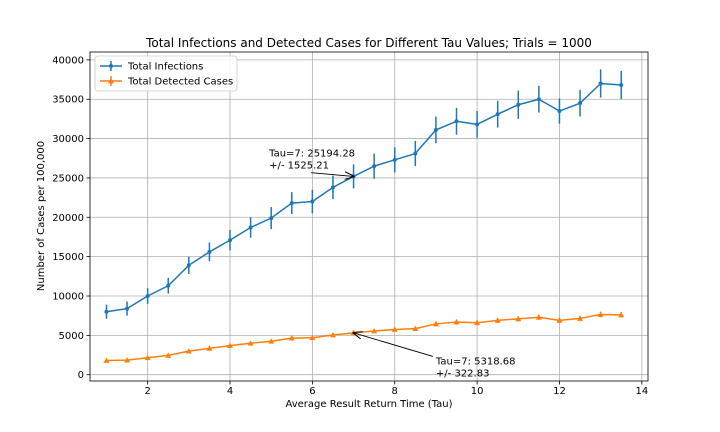 This screenshot has width=720, height=432. I want to click on x-tick-label: 8, so click(395, 391).